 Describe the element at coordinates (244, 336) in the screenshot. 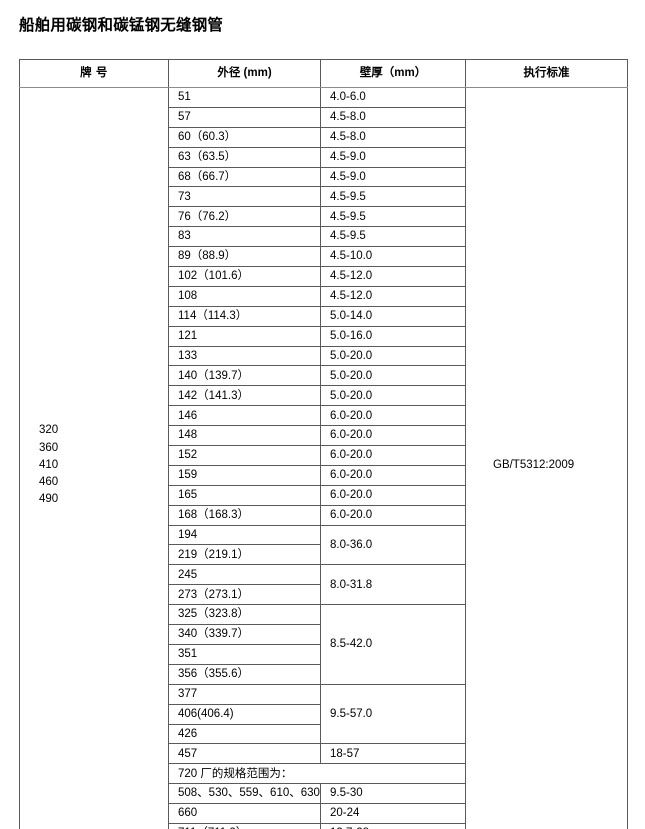

I see `outer-diameter-cell: 121` at that location.